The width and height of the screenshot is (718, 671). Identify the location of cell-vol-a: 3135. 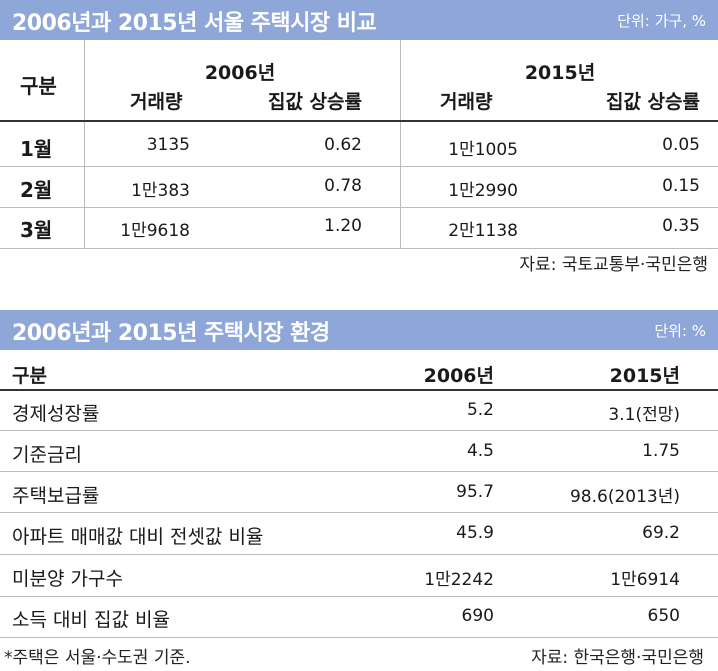
(168, 145).